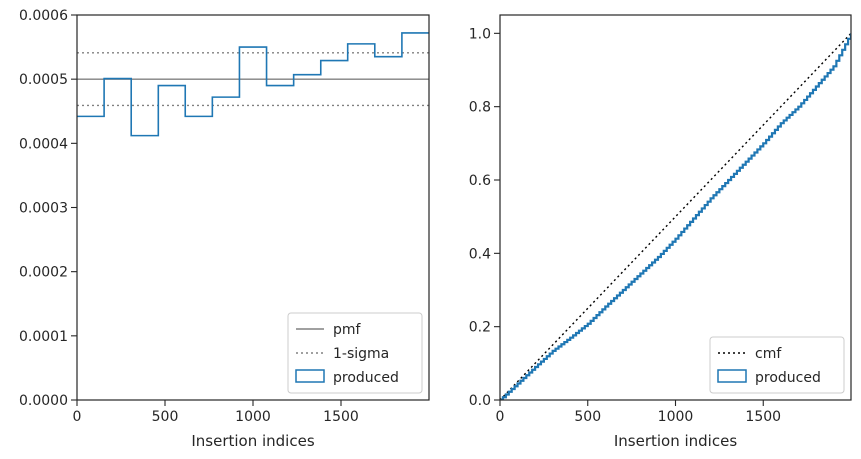 Image resolution: width=861 pixels, height=459 pixels. I want to click on plot-area, so click(253, 84).